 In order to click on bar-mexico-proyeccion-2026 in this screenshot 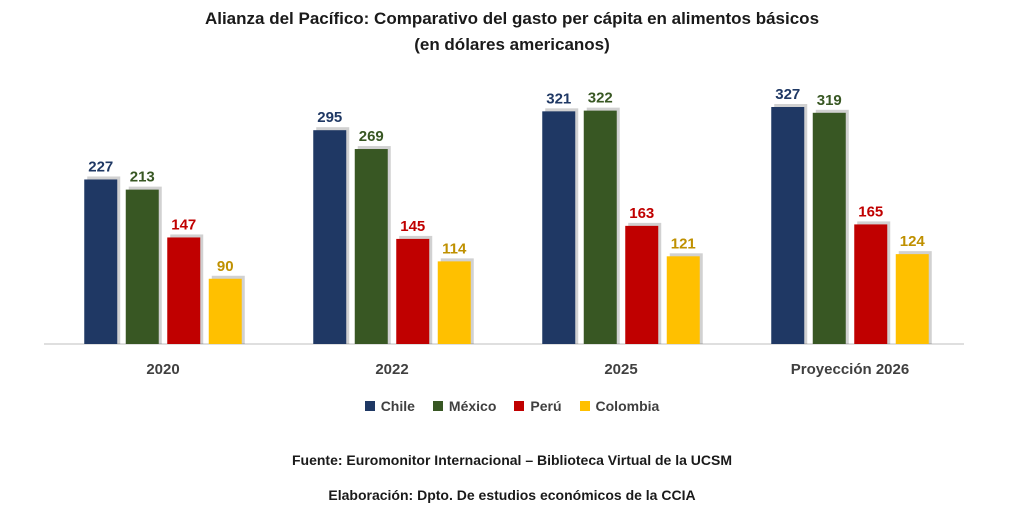, I will do `click(829, 228)`.